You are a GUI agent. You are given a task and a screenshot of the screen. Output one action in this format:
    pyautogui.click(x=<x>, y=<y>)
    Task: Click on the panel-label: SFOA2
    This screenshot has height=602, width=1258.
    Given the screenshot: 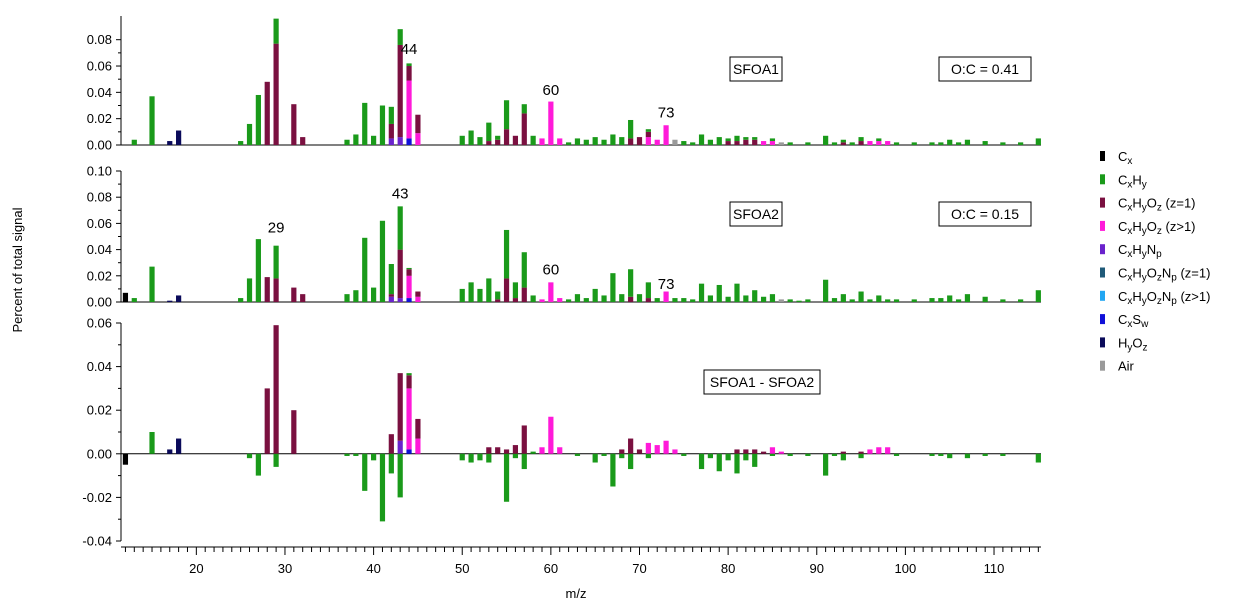 What is the action you would take?
    pyautogui.click(x=756, y=214)
    